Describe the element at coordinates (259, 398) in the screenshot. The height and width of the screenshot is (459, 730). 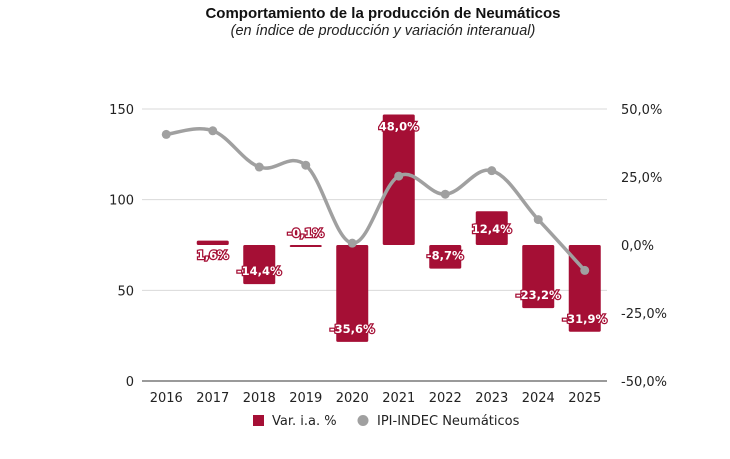
I see `x-tick-label: 2018` at that location.